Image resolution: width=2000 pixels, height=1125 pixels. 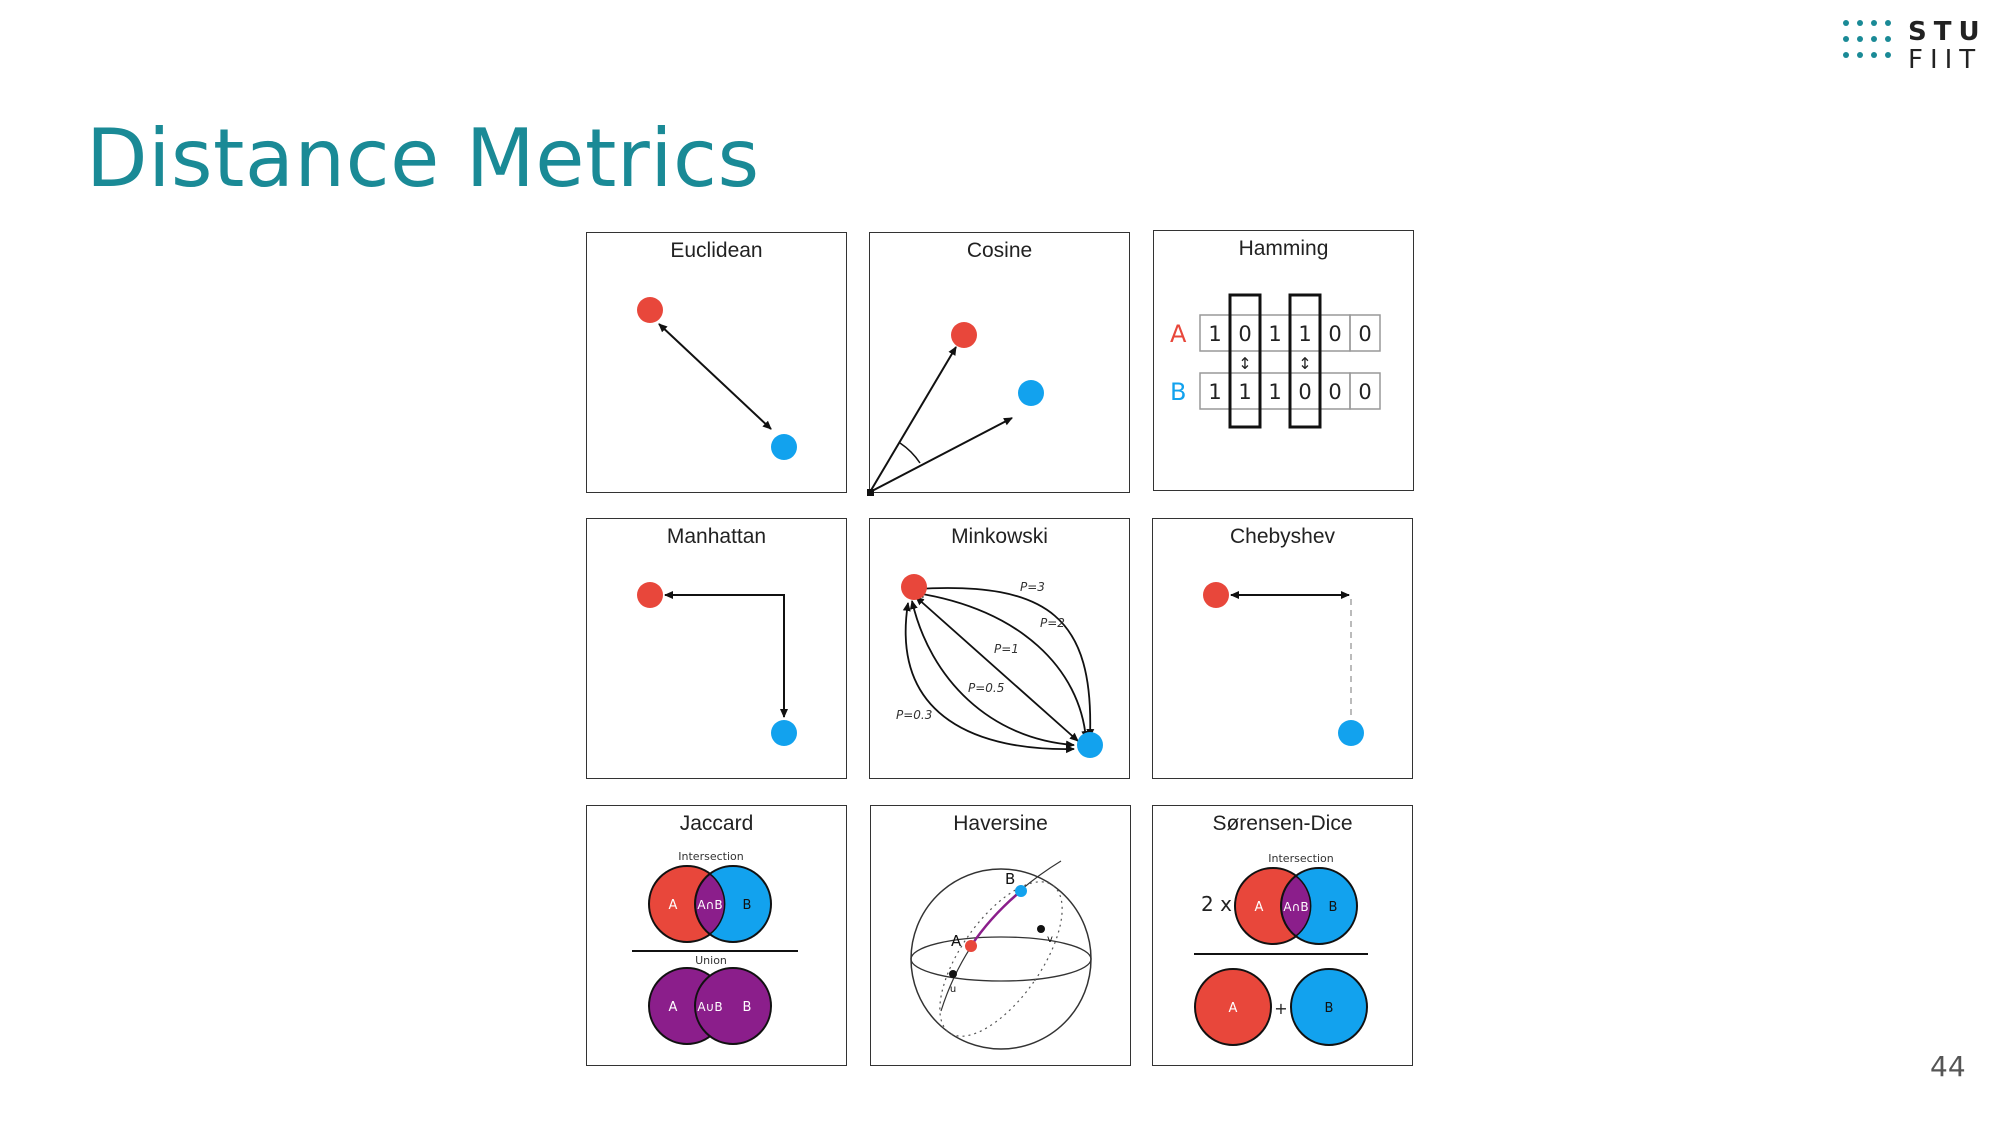 I want to click on cosine-diagram, so click(x=955, y=409).